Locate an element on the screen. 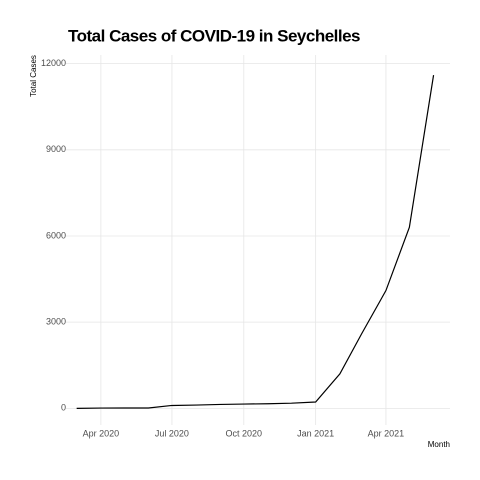  x-axis-label: Month is located at coordinates (439, 444).